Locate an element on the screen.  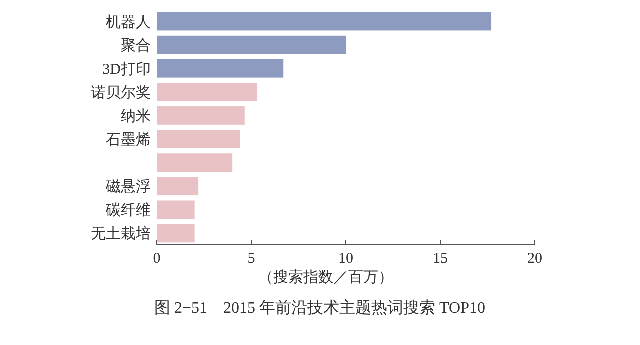
x-tick-label: 0 is located at coordinates (157, 259).